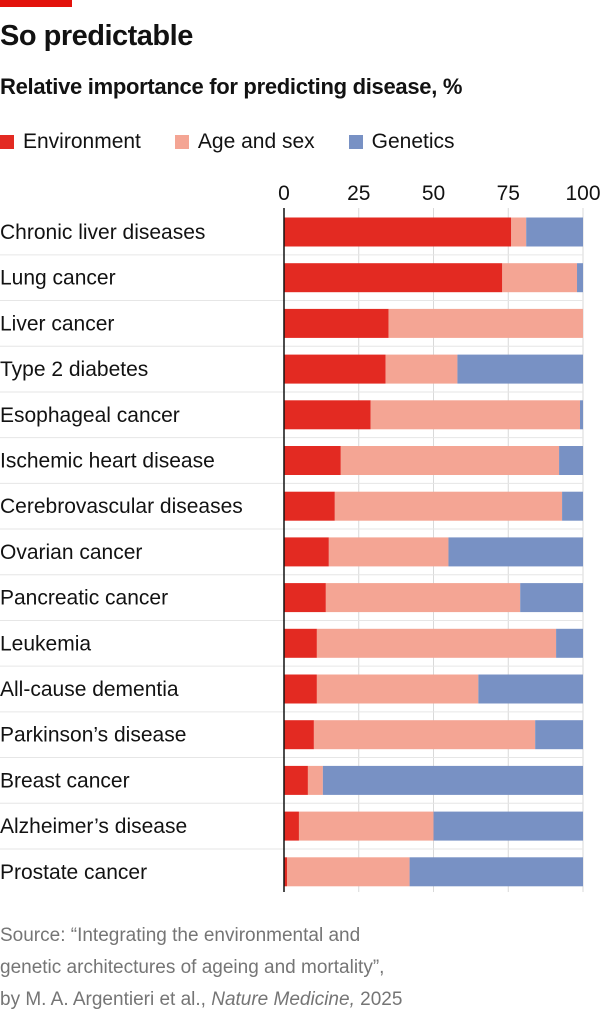 The image size is (602, 1024). I want to click on bar-genetics-prostate-cancer, so click(496, 872).